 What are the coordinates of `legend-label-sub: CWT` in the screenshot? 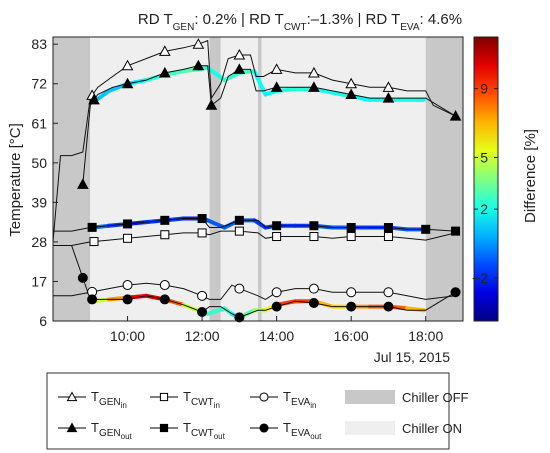 It's located at (202, 433).